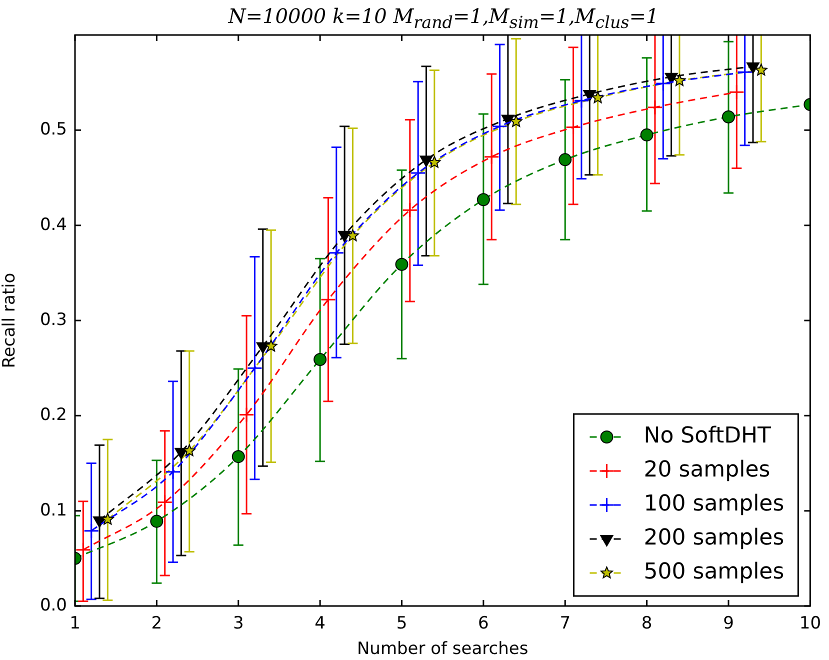 The image size is (829, 660). Describe the element at coordinates (53, 224) in the screenshot. I see `y-tick-label: 0.4` at that location.